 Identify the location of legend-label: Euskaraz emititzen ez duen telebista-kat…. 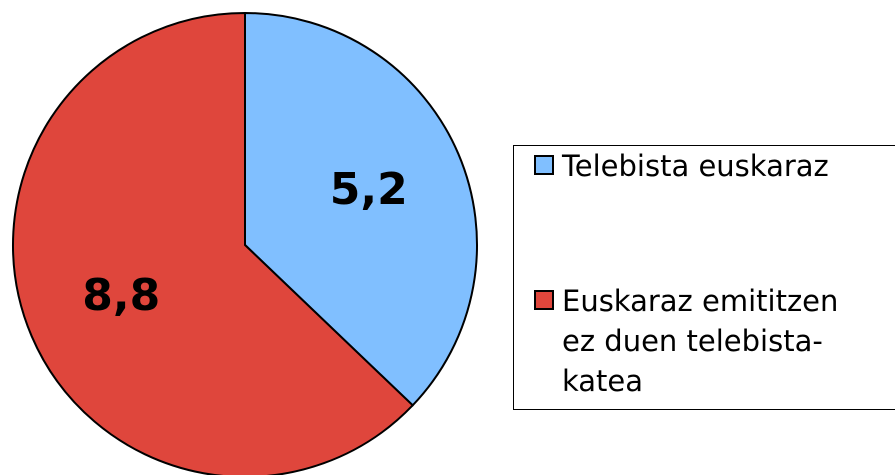
(700, 341).